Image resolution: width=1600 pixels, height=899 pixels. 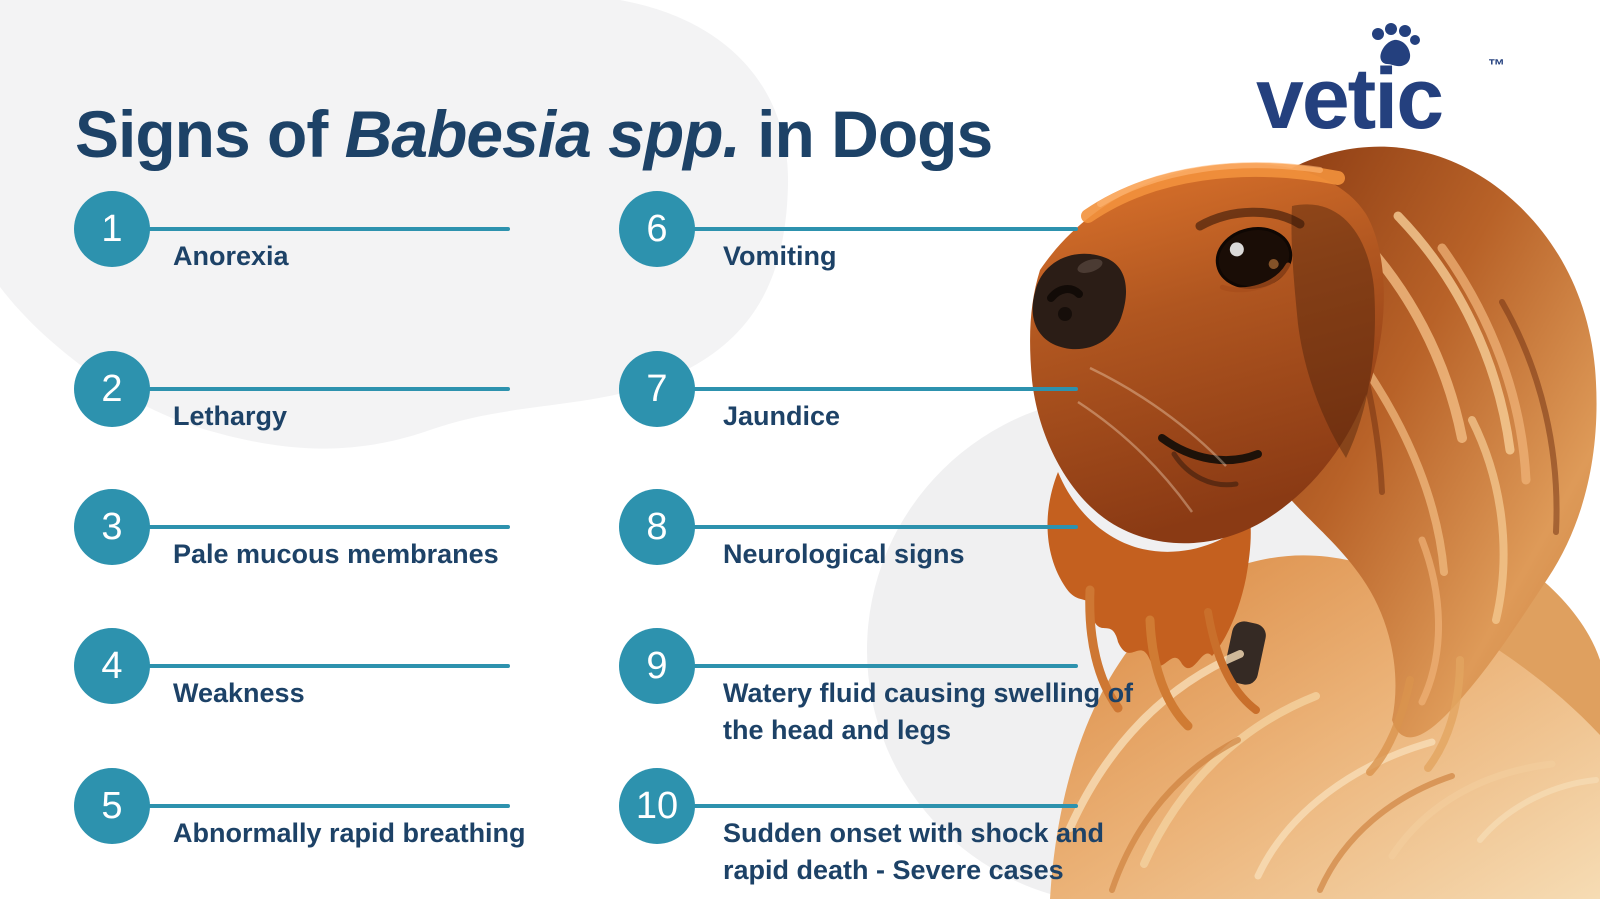 I want to click on sign-number-badge: 9, so click(x=657, y=666).